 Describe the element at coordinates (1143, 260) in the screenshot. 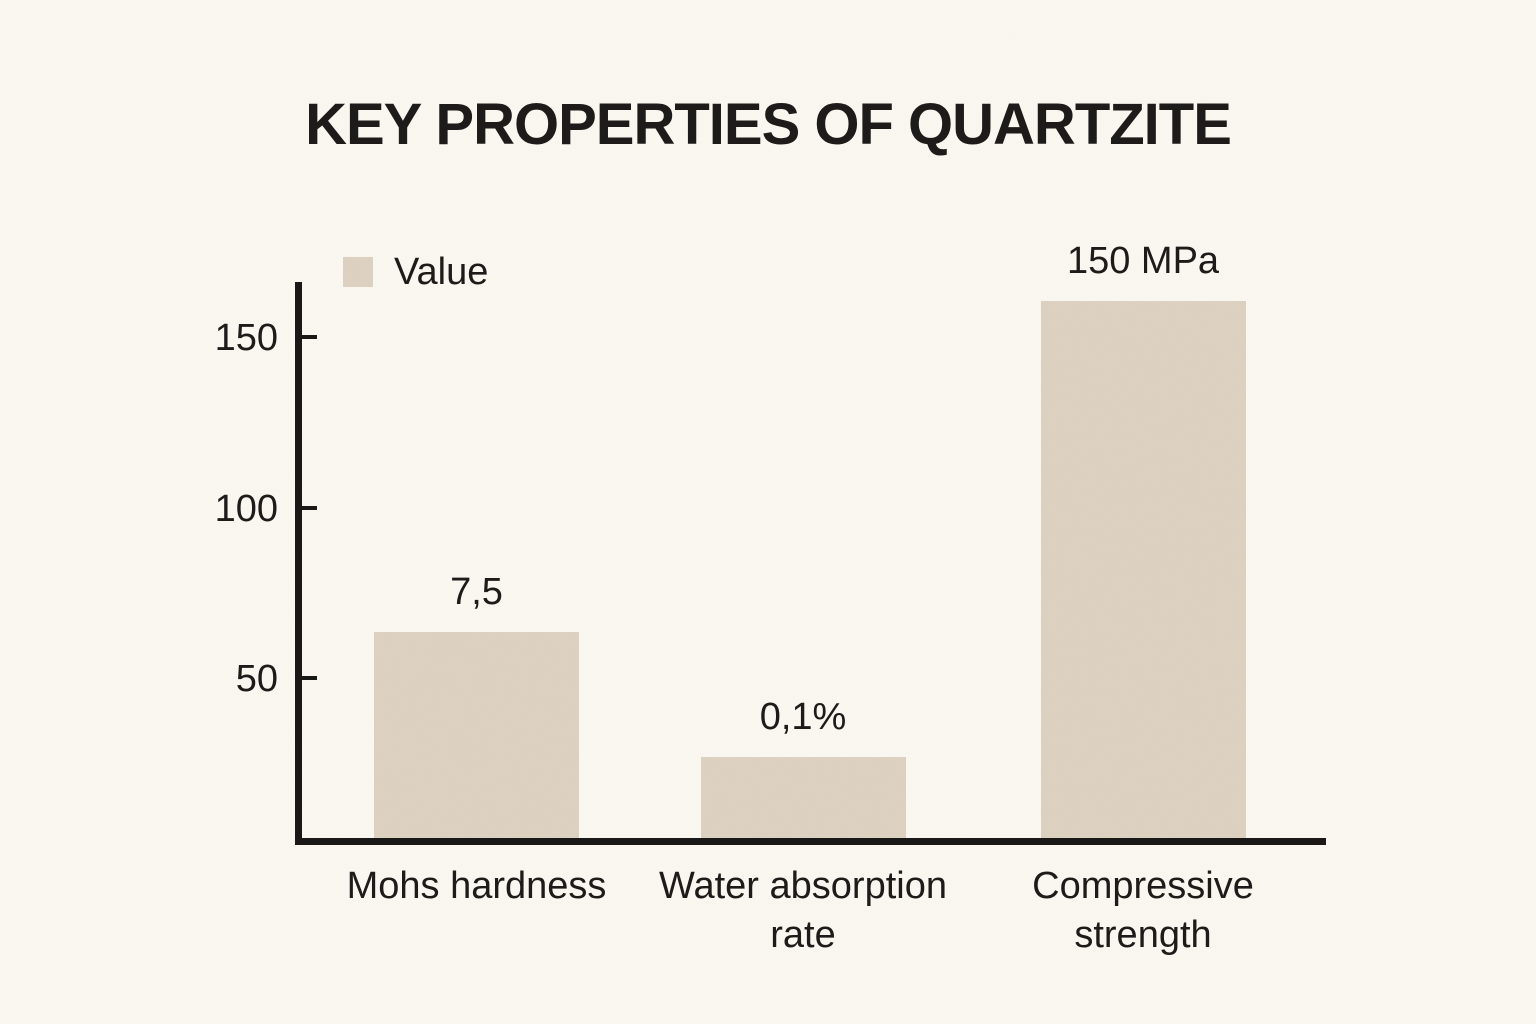

I see `bar-value-label: 150 MPa` at that location.